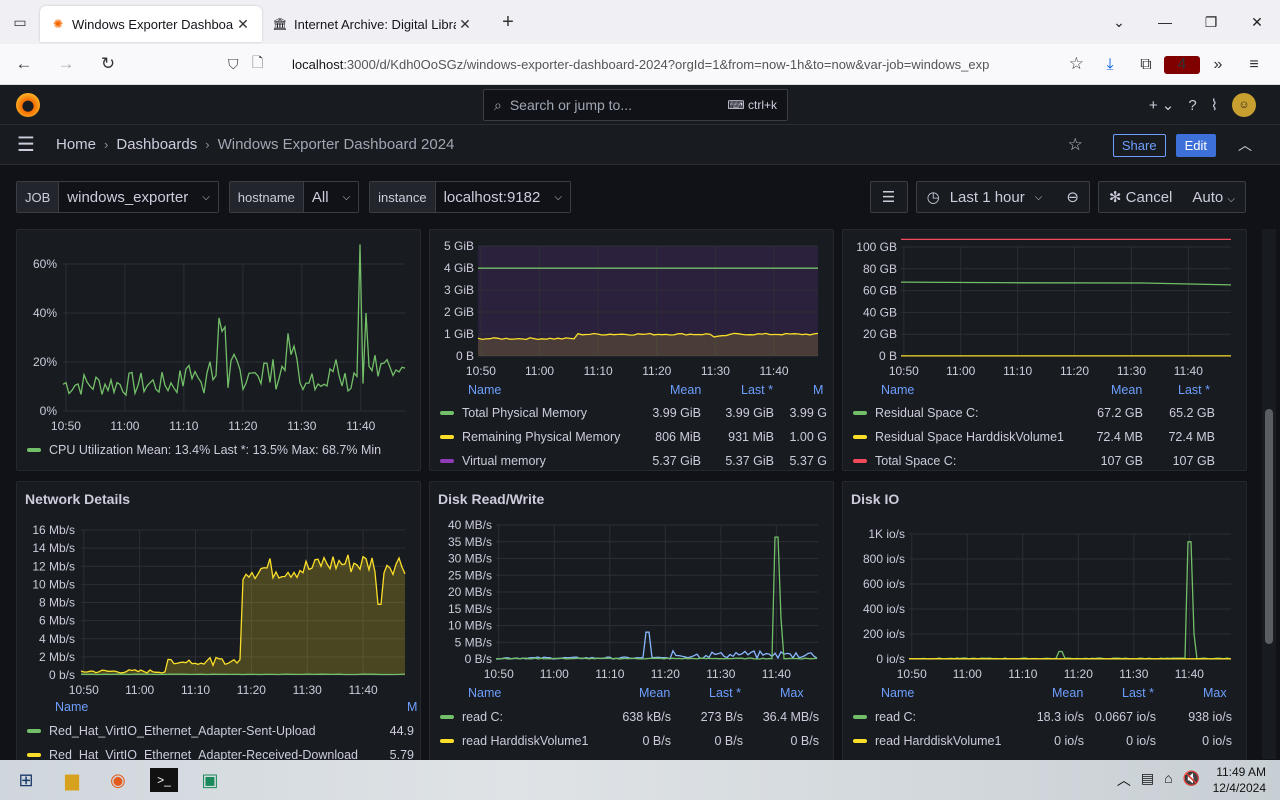 This screenshot has height=800, width=1280. I want to click on reload-icon: ↻, so click(108, 63).